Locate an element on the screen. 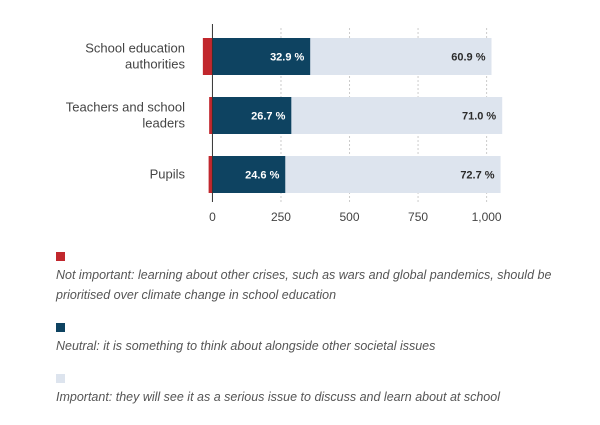 The image size is (600, 425). category-label: Pupils is located at coordinates (168, 174).